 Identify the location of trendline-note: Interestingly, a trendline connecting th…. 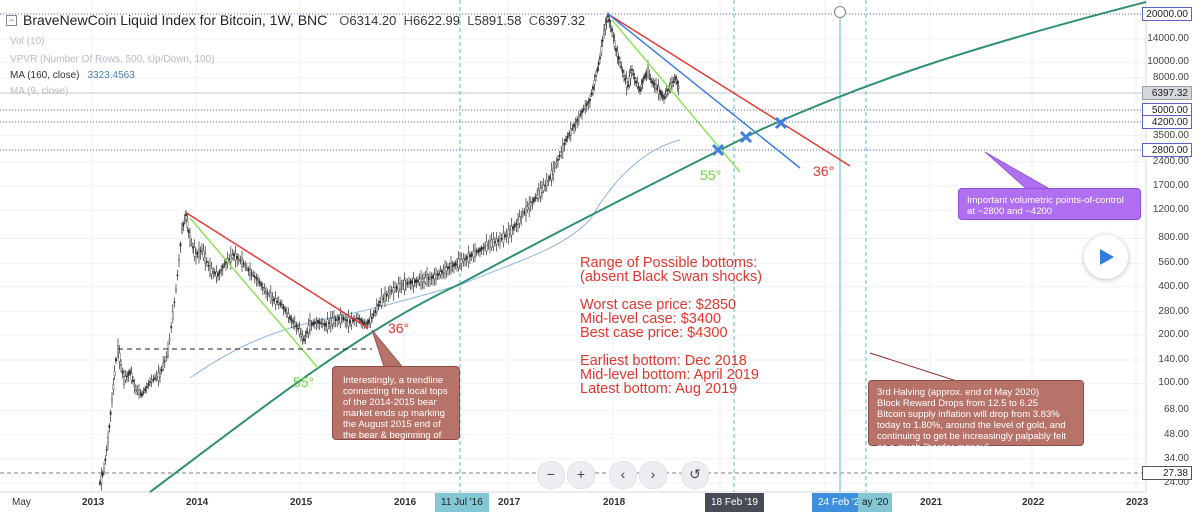
(396, 409).